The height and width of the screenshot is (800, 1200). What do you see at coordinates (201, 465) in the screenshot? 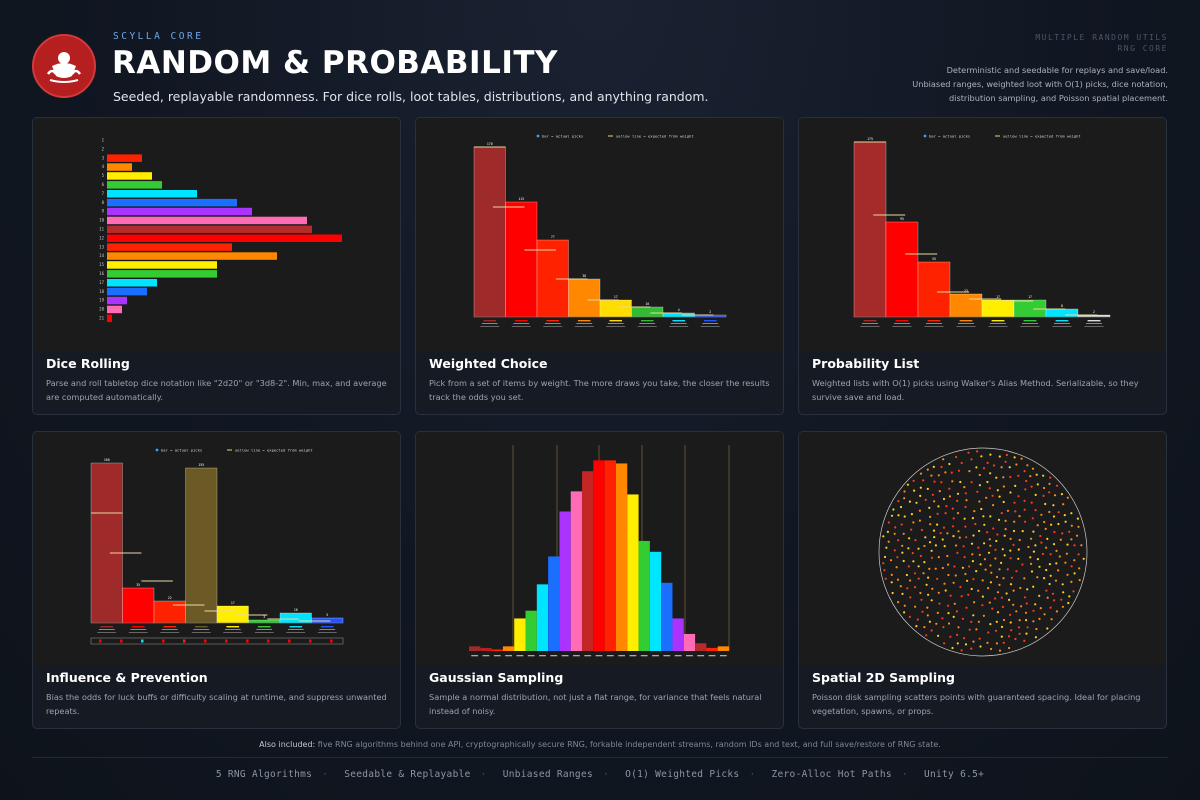
I see `bar-value-label: 155` at bounding box center [201, 465].